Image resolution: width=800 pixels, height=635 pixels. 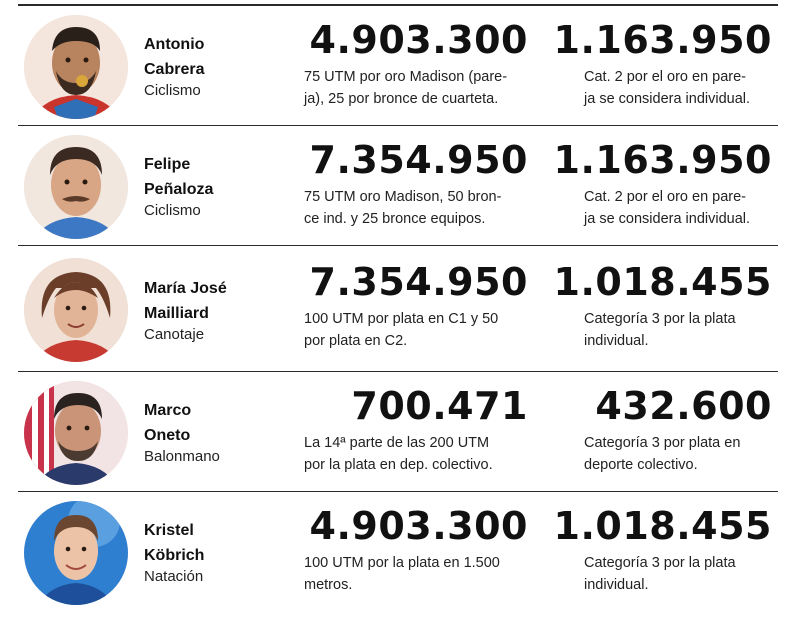 I want to click on athlete-name: Felipe Peñaloza, so click(x=179, y=177).